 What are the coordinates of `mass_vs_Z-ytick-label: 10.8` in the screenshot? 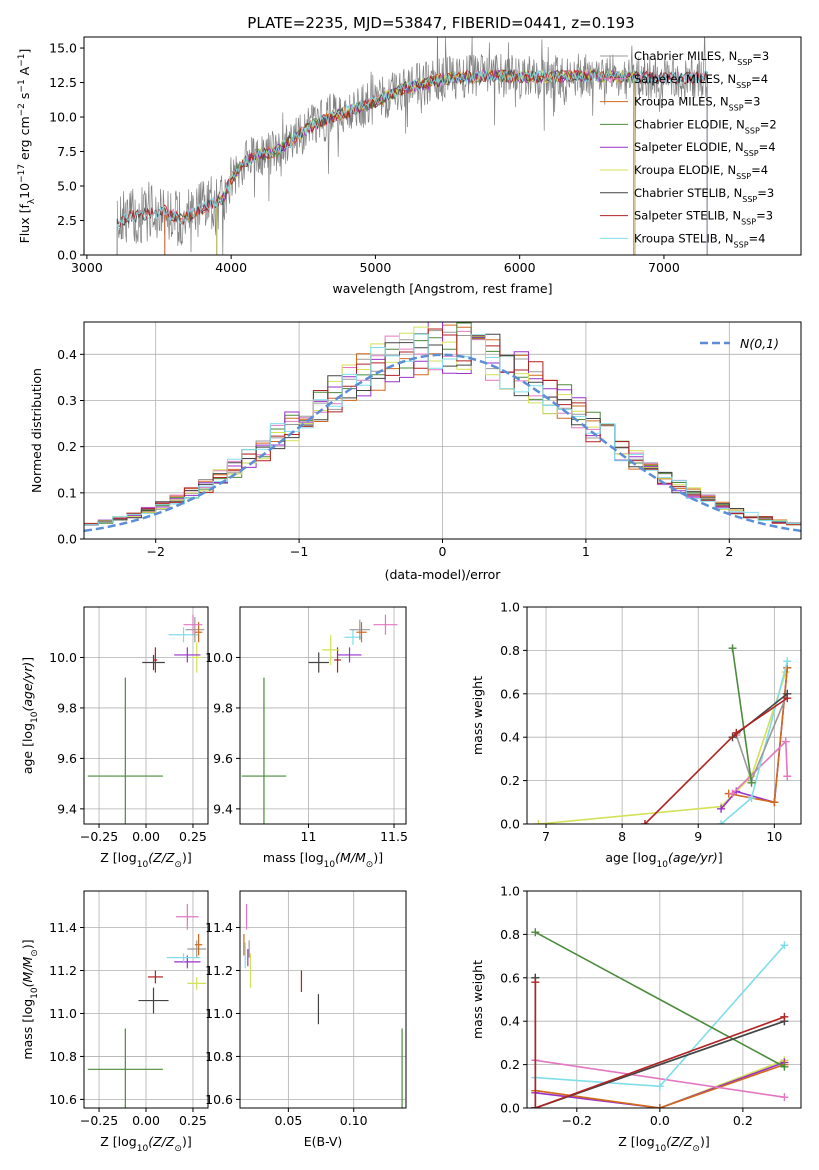 It's located at (63, 1056).